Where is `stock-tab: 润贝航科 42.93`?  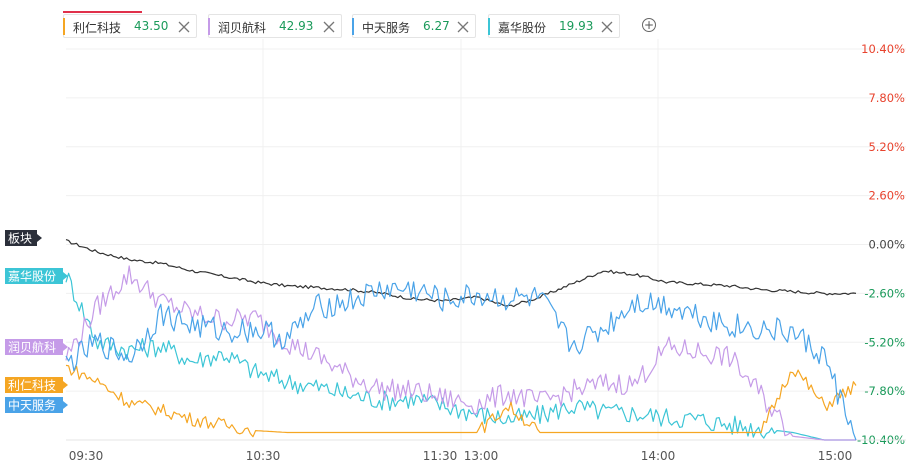 stock-tab: 润贝航科 42.93 is located at coordinates (275, 26).